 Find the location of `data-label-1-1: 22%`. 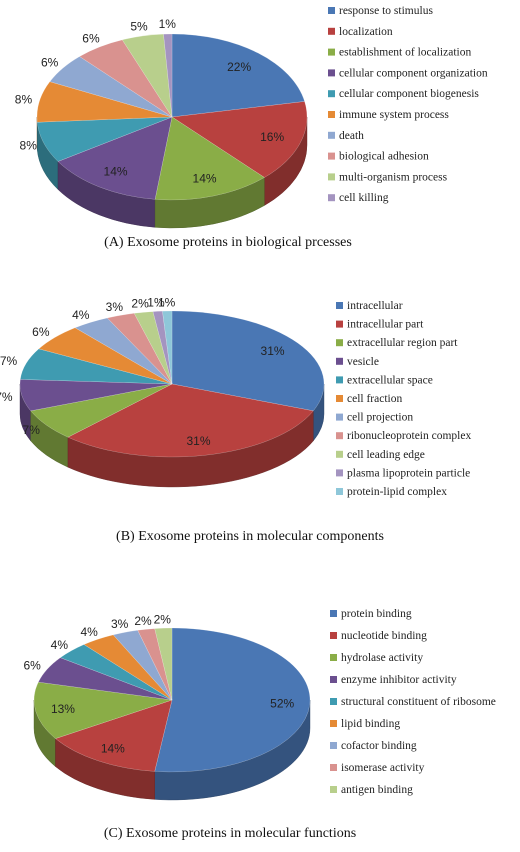

data-label-1-1: 22% is located at coordinates (239, 67).